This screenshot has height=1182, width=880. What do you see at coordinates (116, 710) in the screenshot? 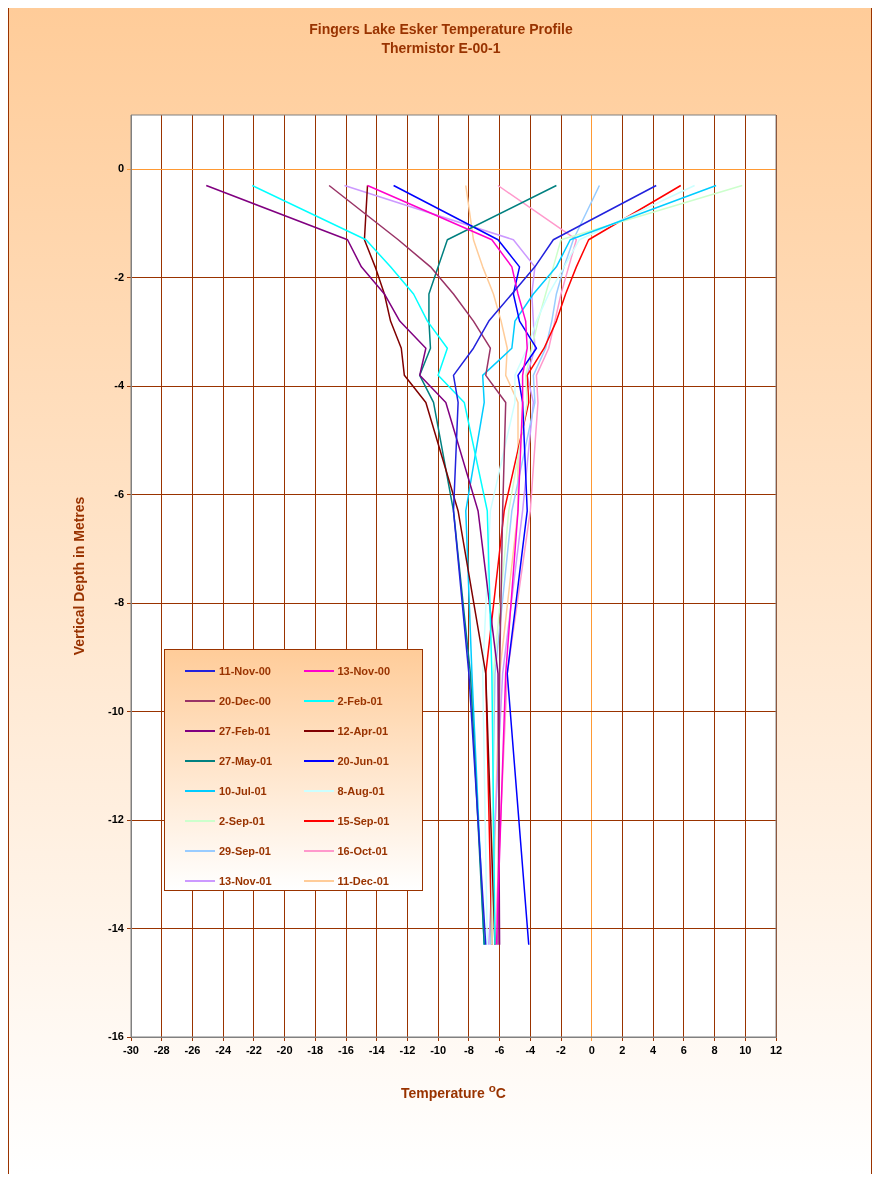
I see `y-tick-label: -10` at bounding box center [116, 710].